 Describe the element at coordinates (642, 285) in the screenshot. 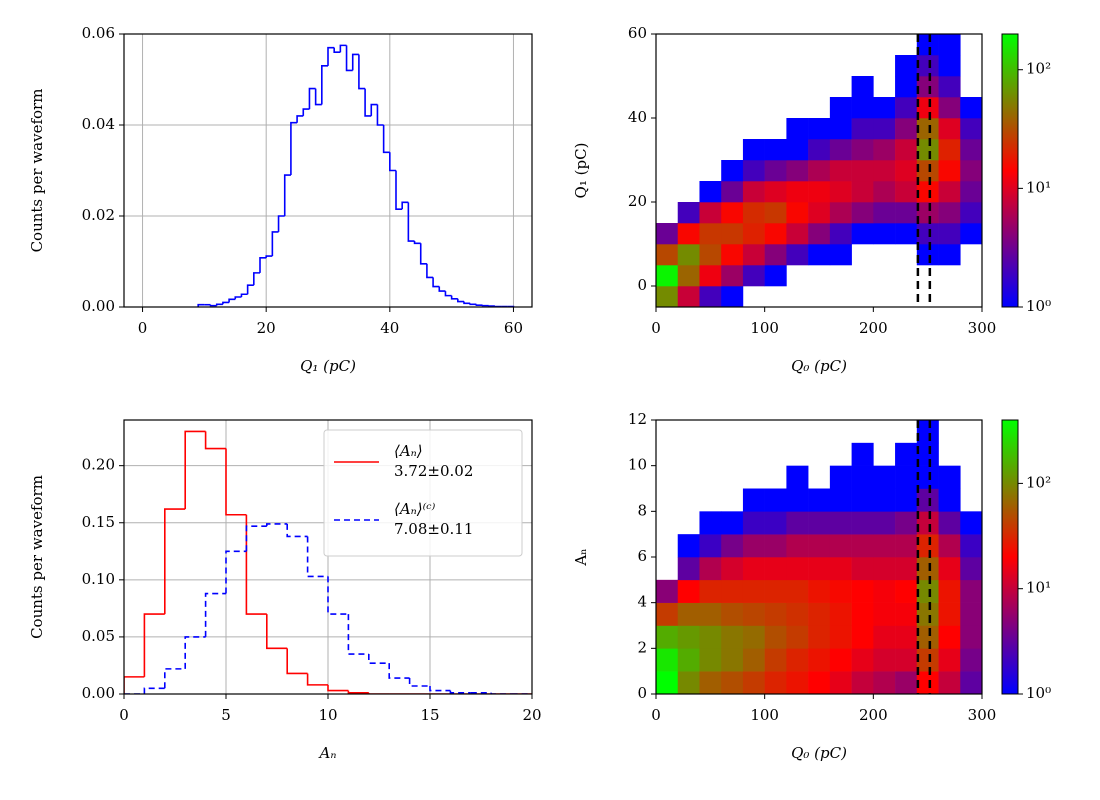

I see `y-tick-label: 0` at that location.